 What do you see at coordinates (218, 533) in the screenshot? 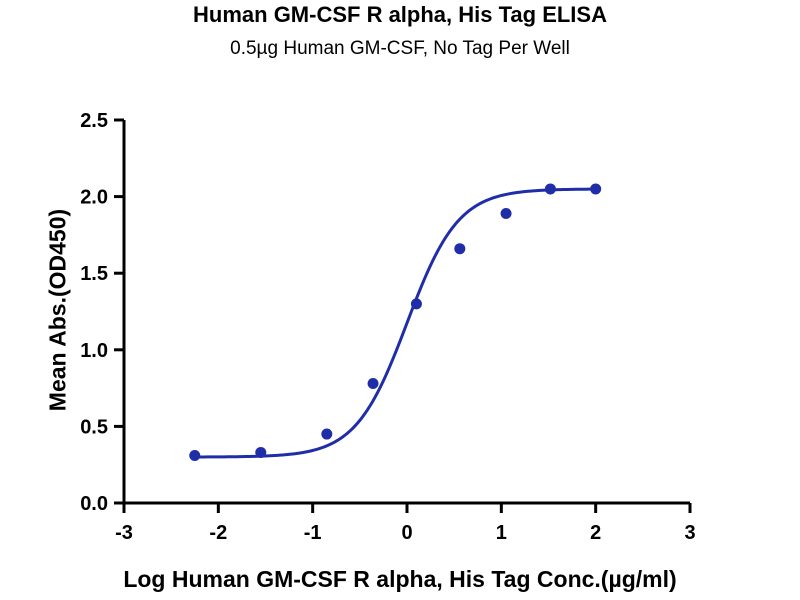
I see `x-tick-label: -2` at bounding box center [218, 533].